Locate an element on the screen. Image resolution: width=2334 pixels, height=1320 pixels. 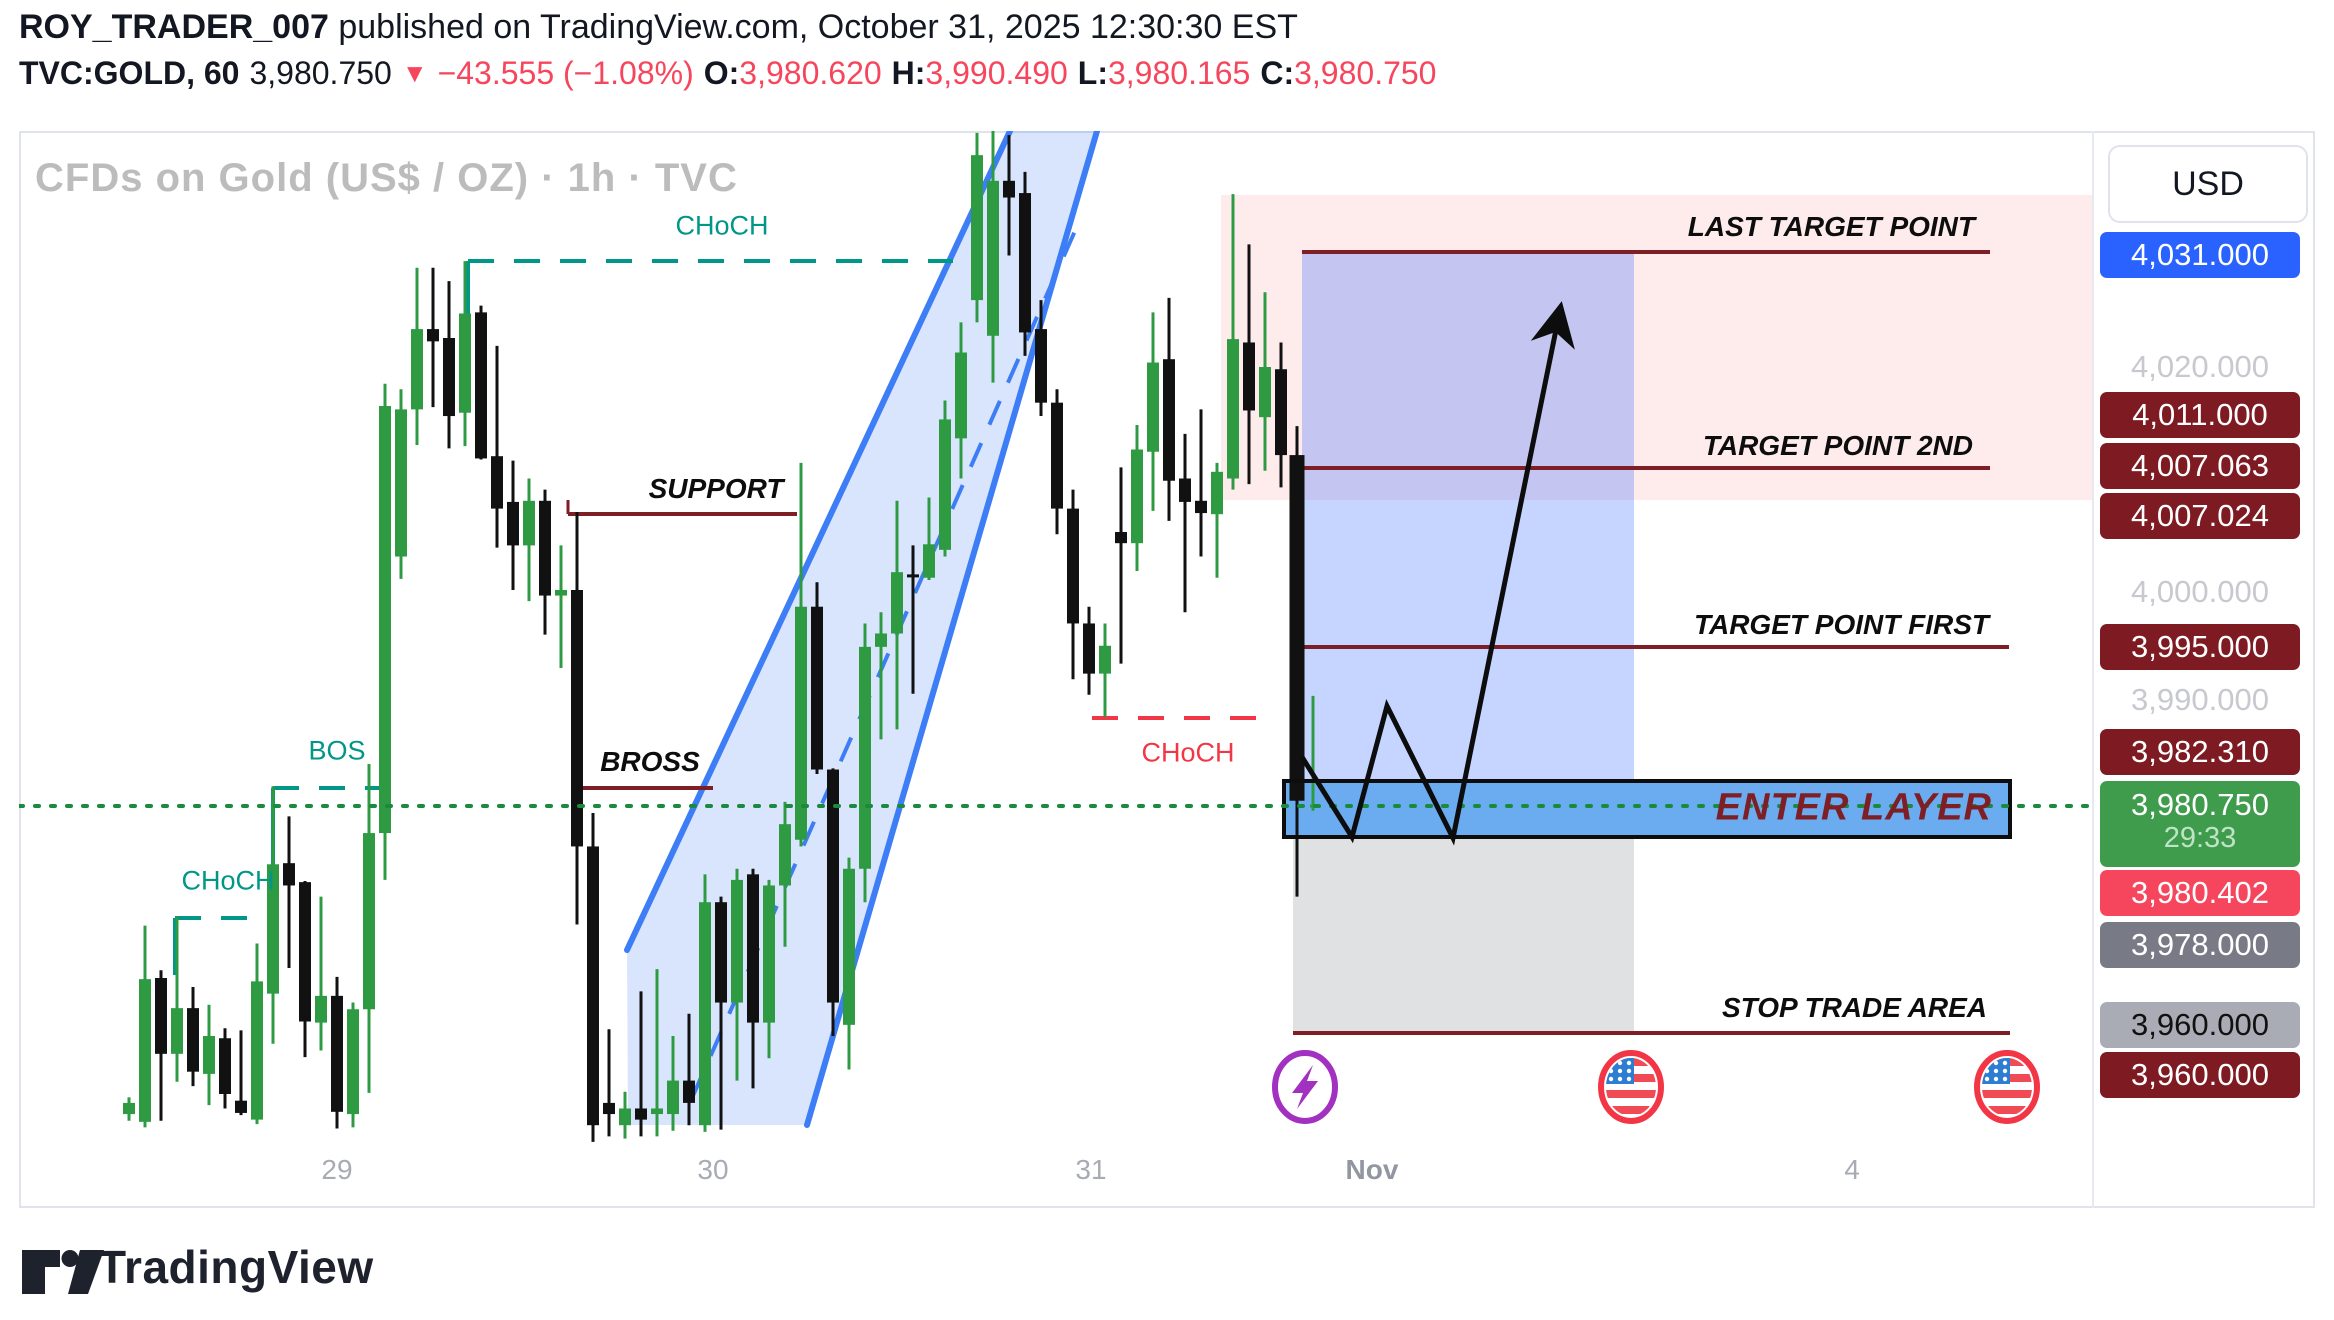
bos-label: BOS is located at coordinates (337, 750).